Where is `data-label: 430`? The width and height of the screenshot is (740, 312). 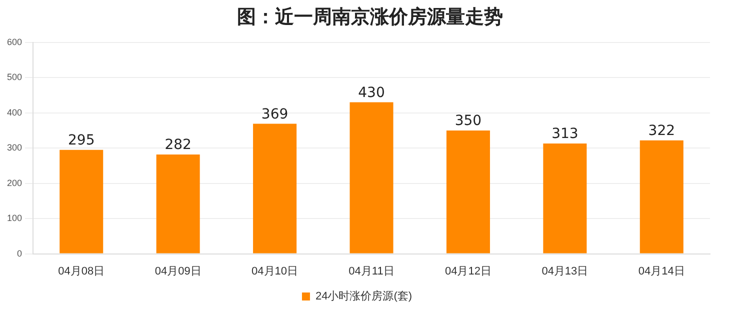 data-label: 430 is located at coordinates (371, 92).